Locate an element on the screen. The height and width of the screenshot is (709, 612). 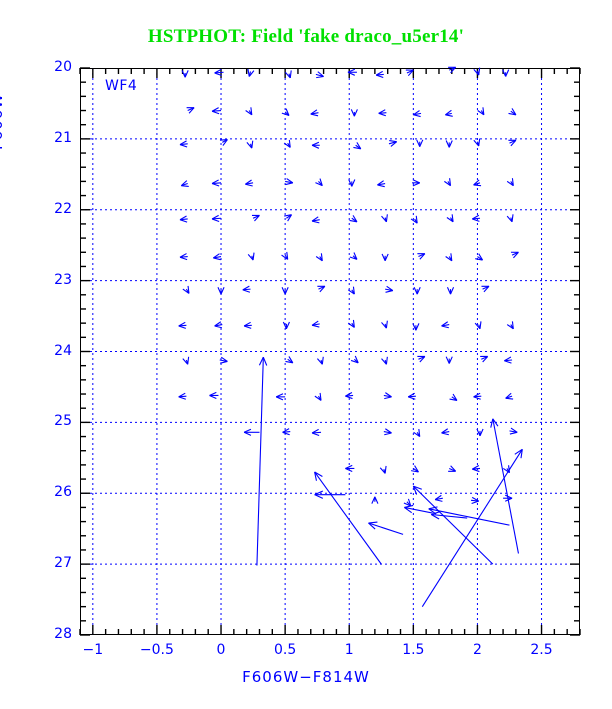
x-tick-label: 2 is located at coordinates (477, 650).